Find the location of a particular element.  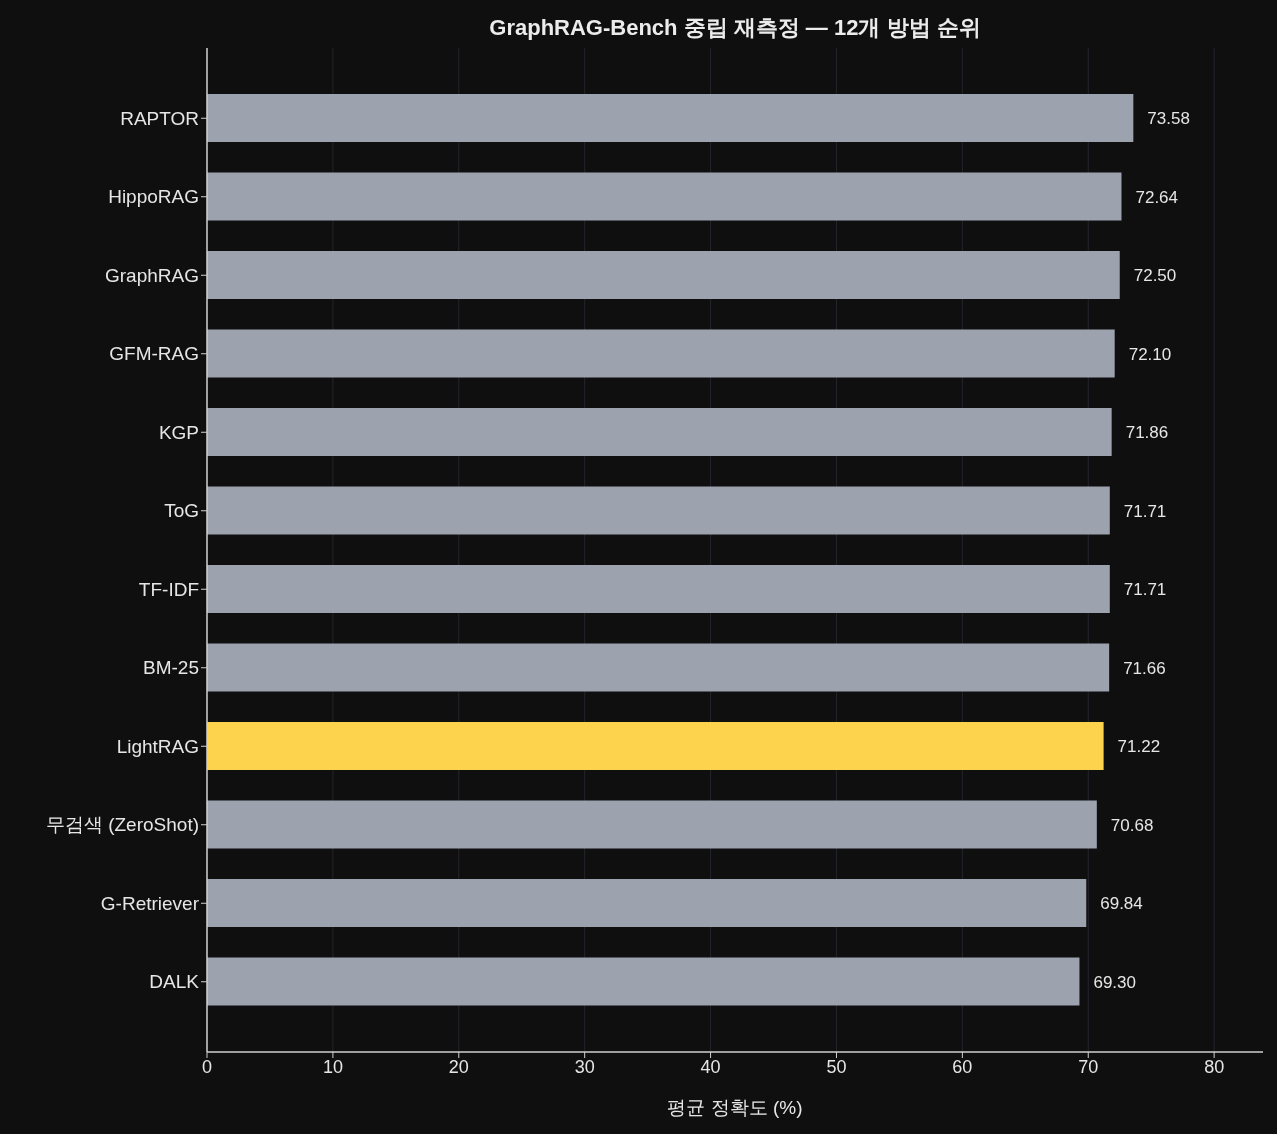

data-label: 72.10 is located at coordinates (1150, 354).